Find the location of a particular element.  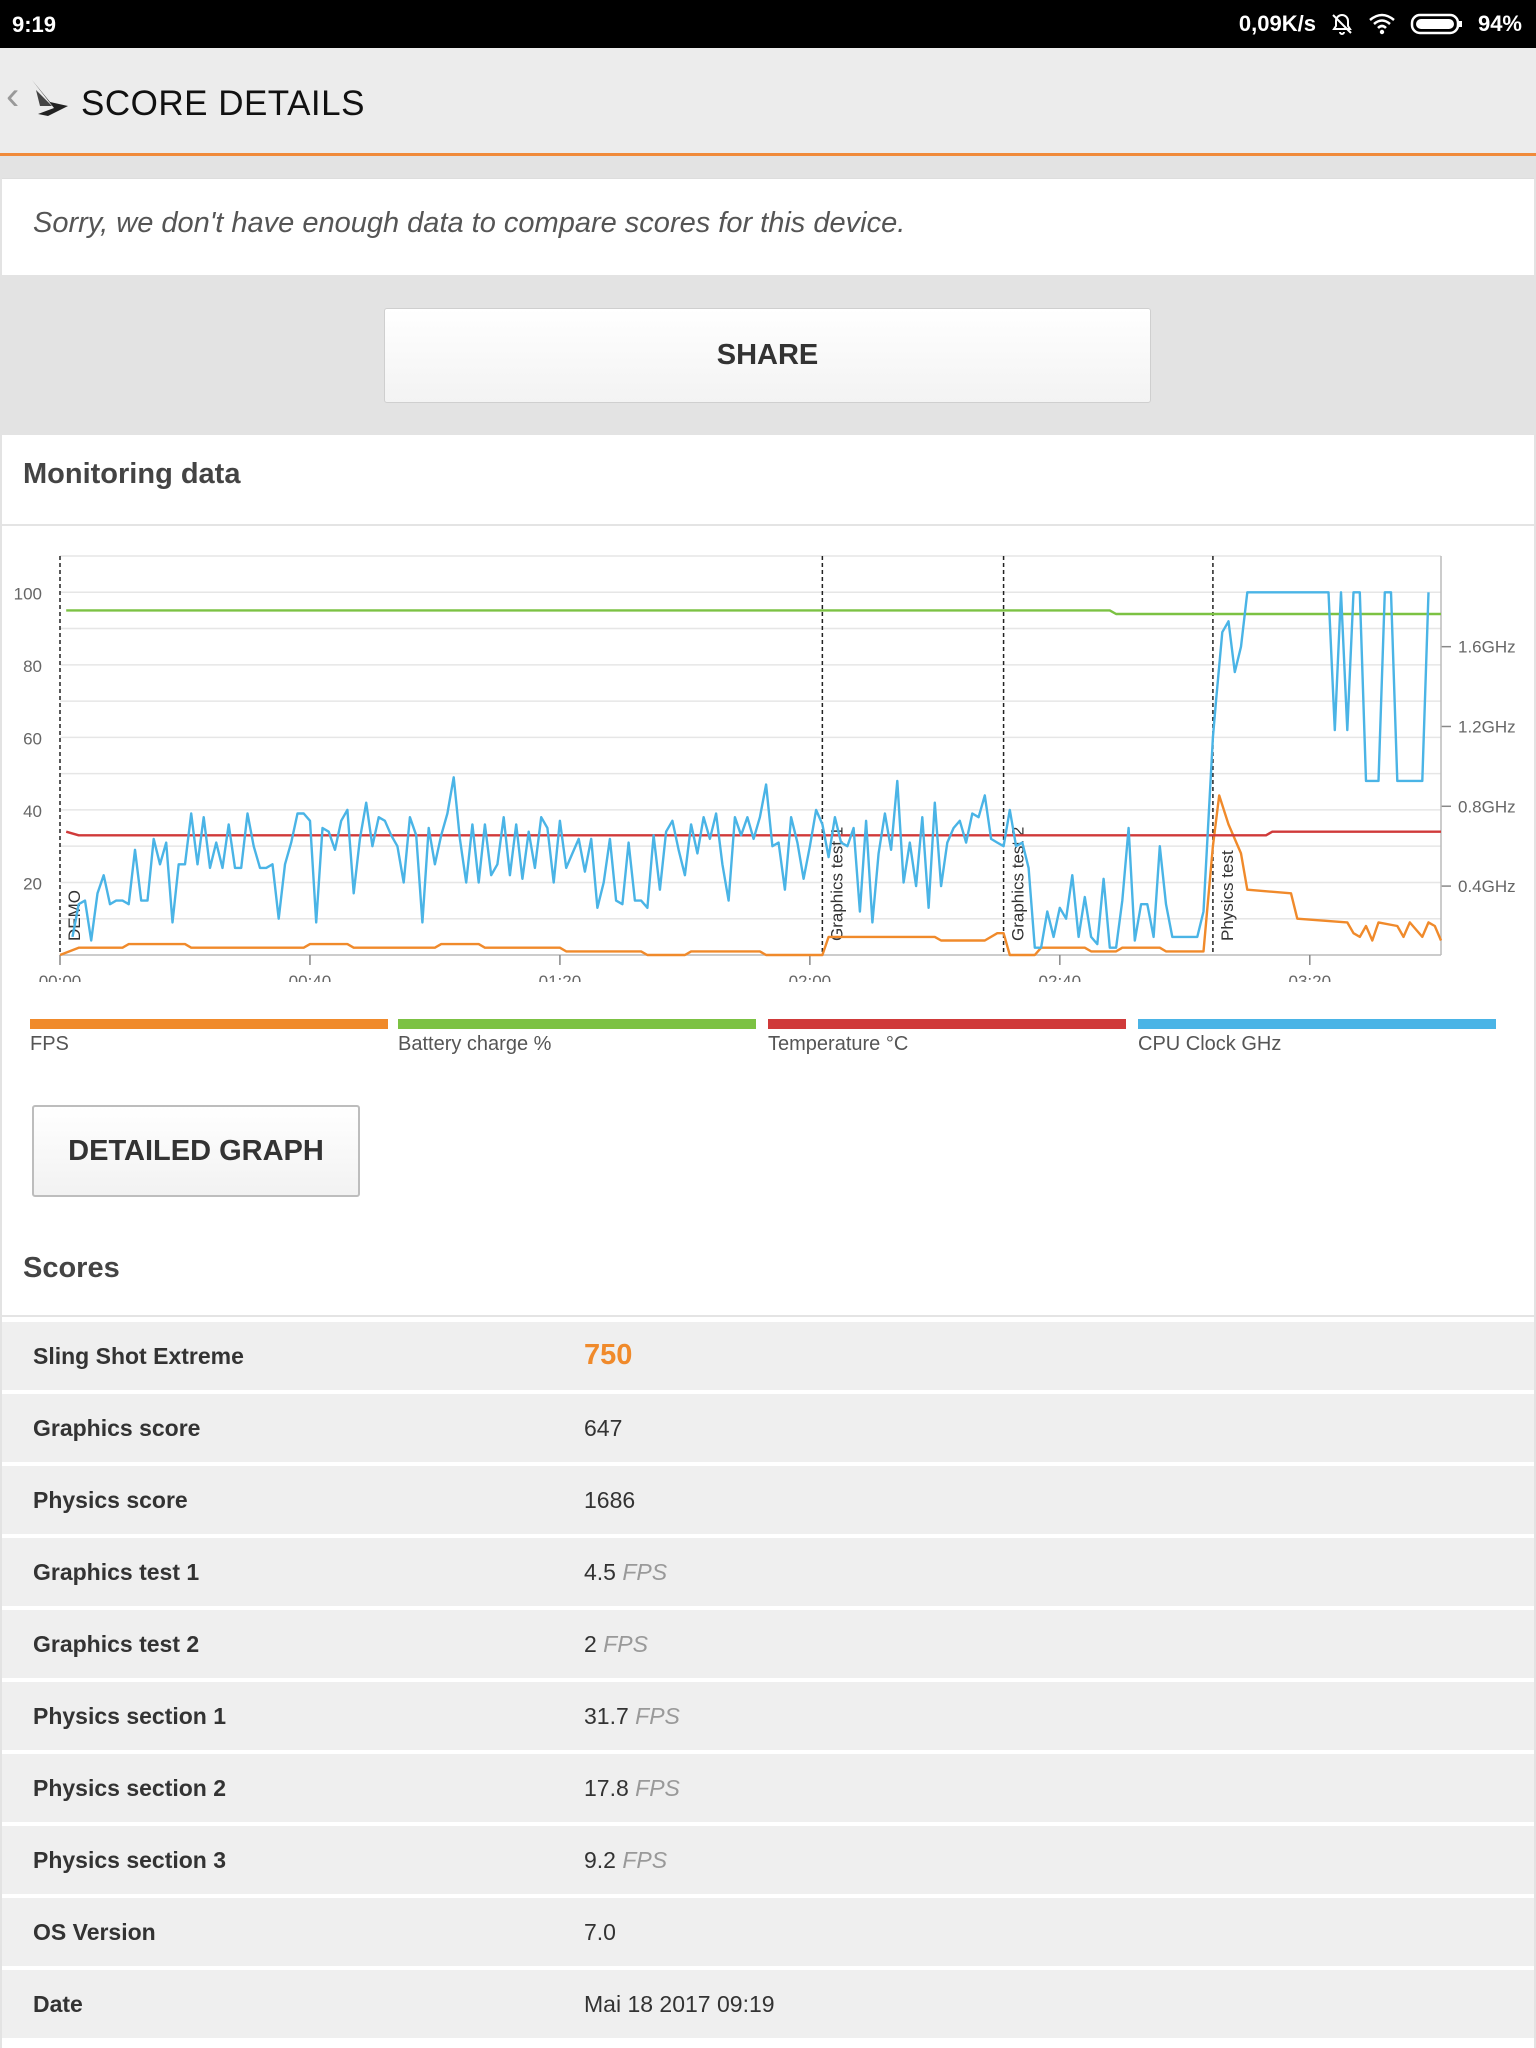

section-label: DEMO is located at coordinates (74, 915).